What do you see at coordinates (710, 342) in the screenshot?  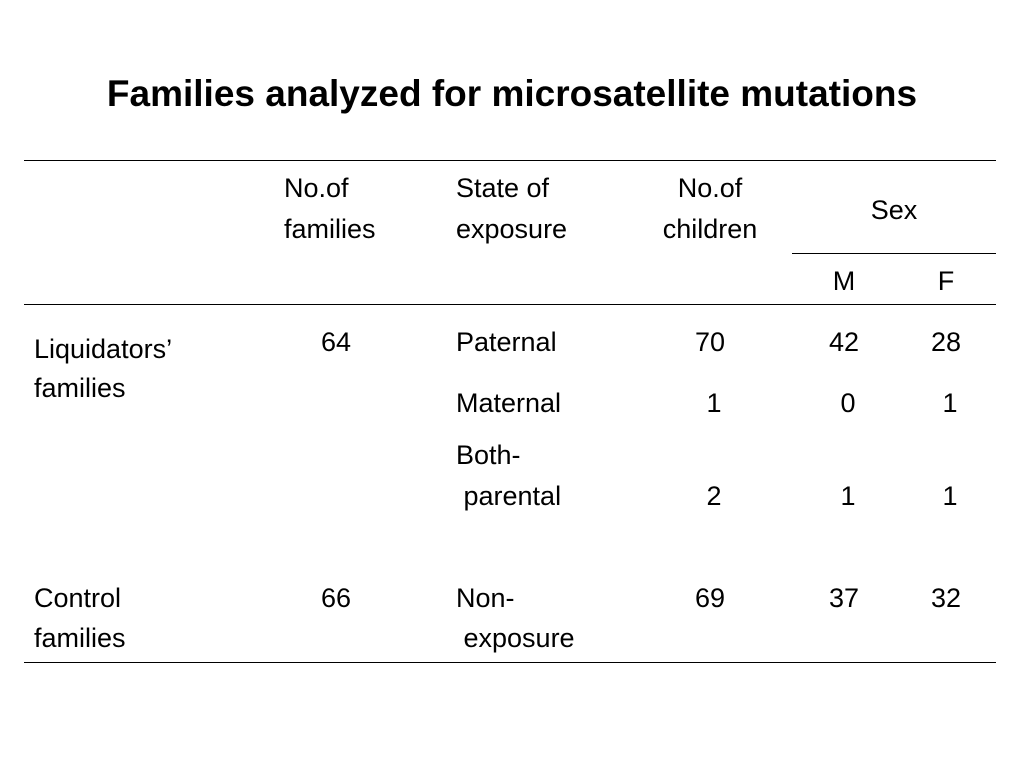 I see `row-children-count: 70` at bounding box center [710, 342].